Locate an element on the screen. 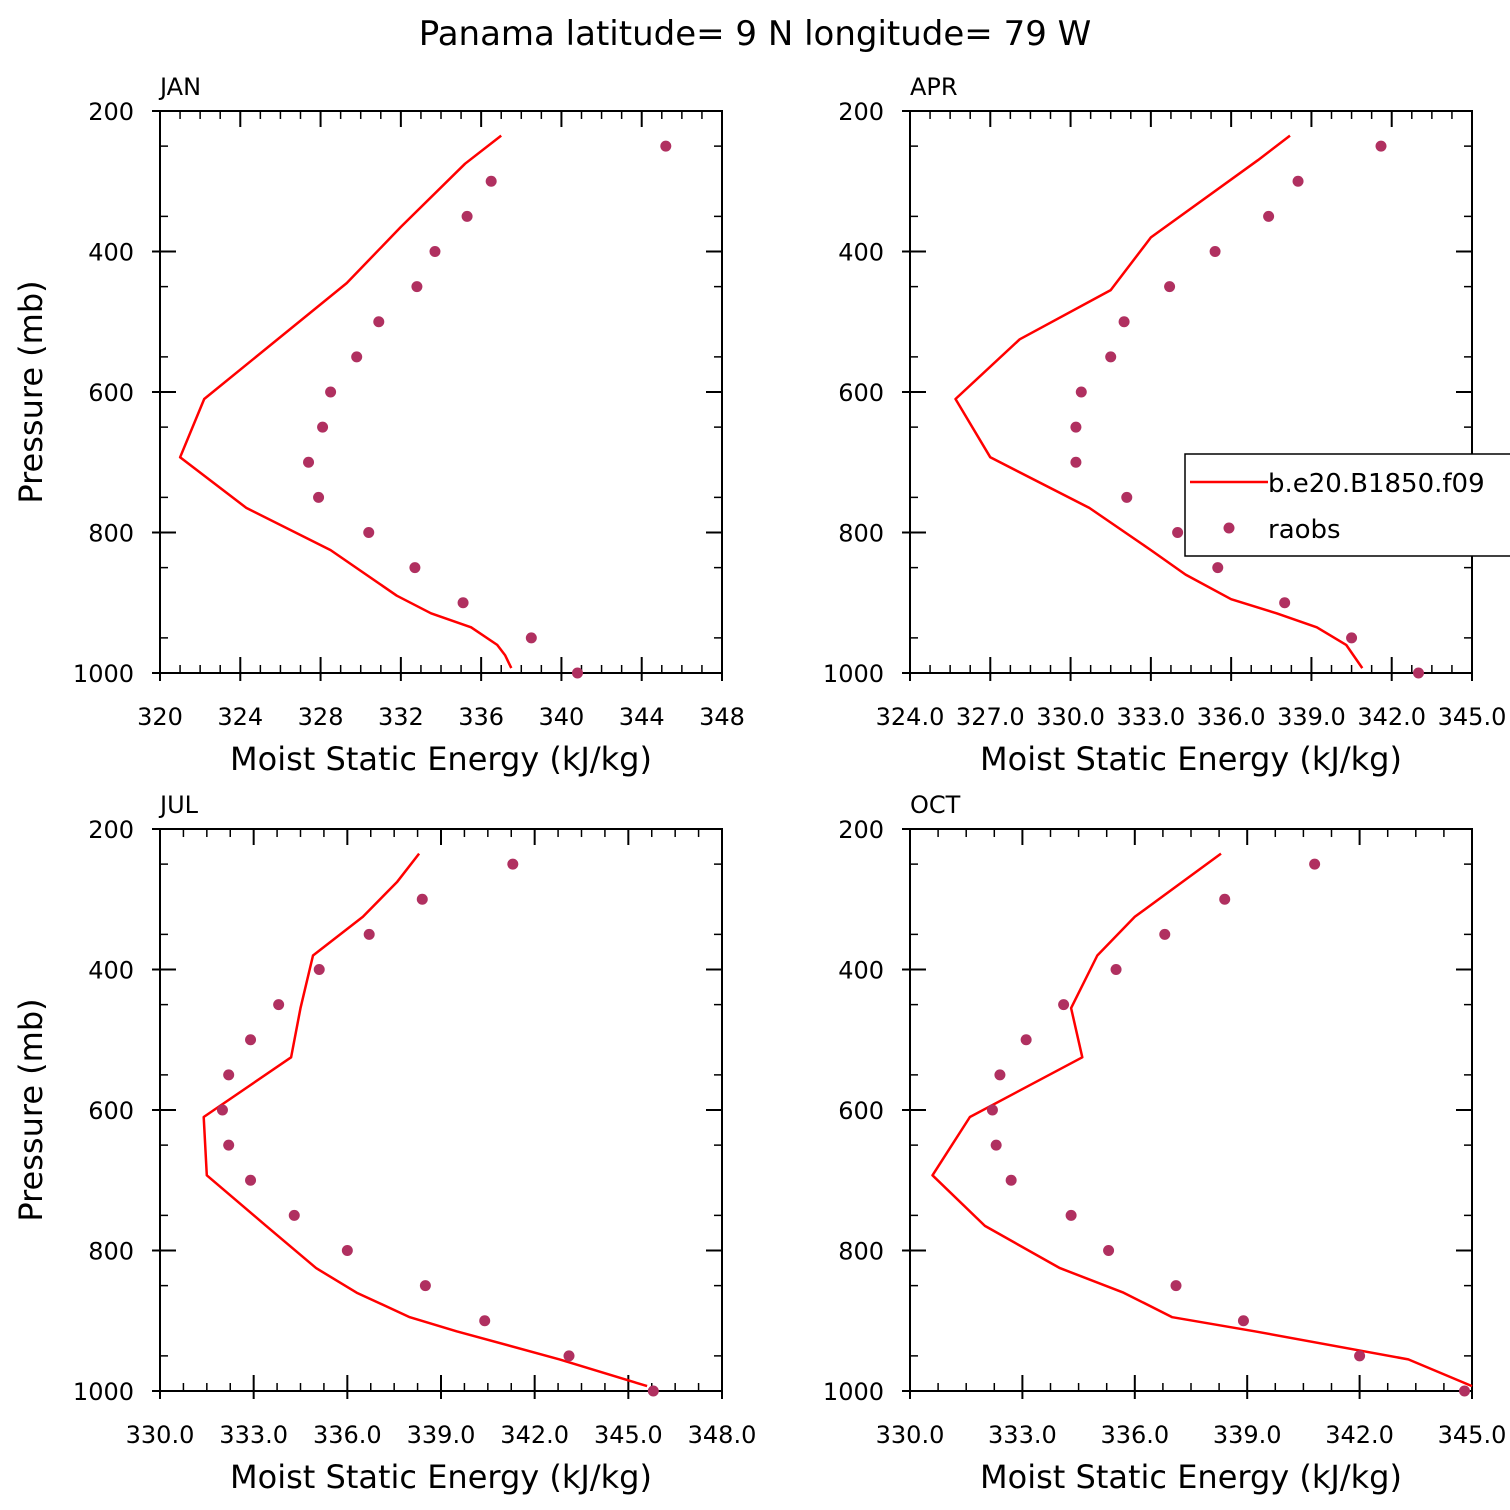 The image size is (1510, 1510). panel-label: JAN is located at coordinates (179, 87).